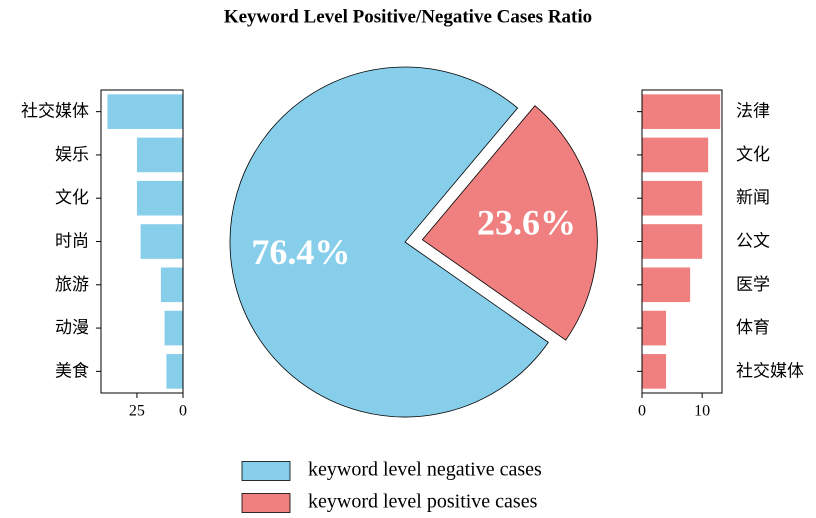 The width and height of the screenshot is (816, 518). I want to click on y-tick-label: 娱乐, so click(72, 155).